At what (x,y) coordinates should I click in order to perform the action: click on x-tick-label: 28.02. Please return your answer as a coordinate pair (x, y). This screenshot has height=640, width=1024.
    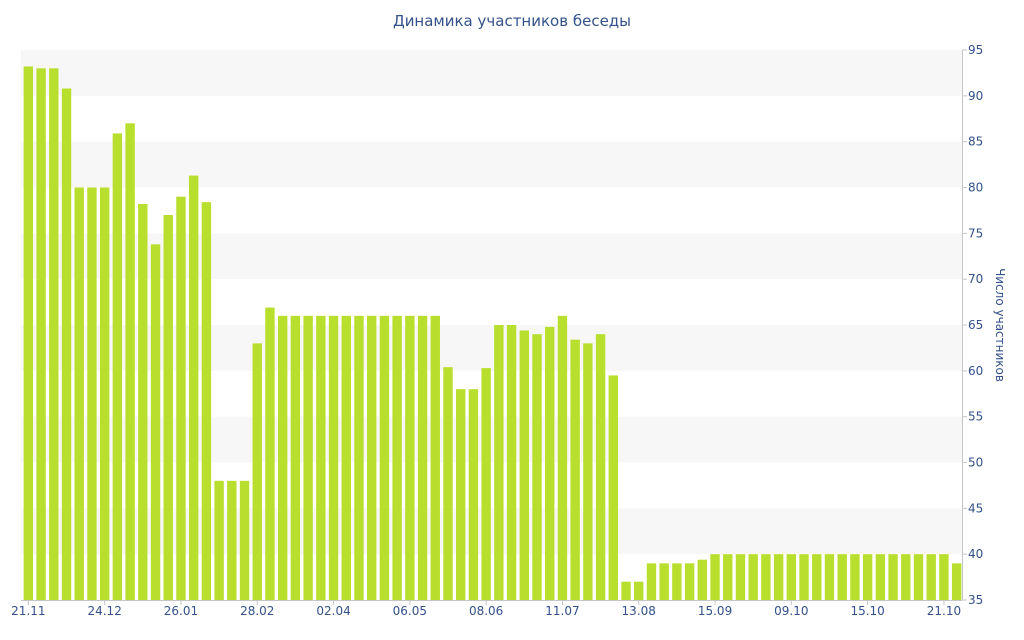
    Looking at the image, I should click on (257, 611).